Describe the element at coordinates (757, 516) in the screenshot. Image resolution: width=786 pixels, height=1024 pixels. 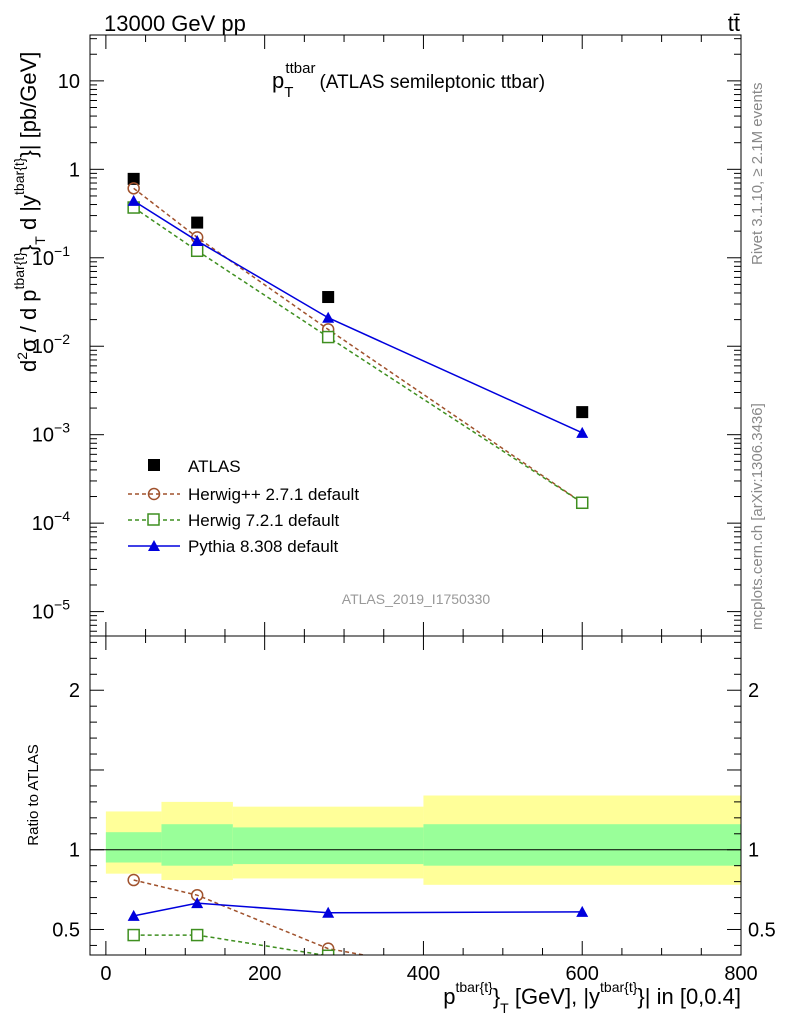
I see `mcplots-source-label: mcplots.cern.ch [arXiv:1306.3436]` at that location.